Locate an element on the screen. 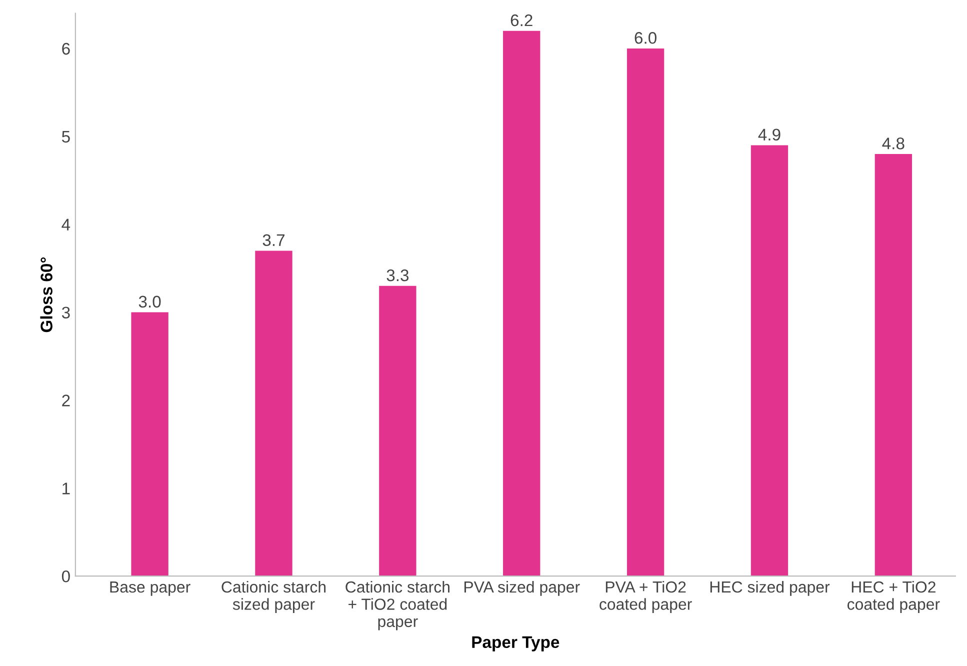 This screenshot has width=967, height=666. y-tick-label: 1 is located at coordinates (66, 488).